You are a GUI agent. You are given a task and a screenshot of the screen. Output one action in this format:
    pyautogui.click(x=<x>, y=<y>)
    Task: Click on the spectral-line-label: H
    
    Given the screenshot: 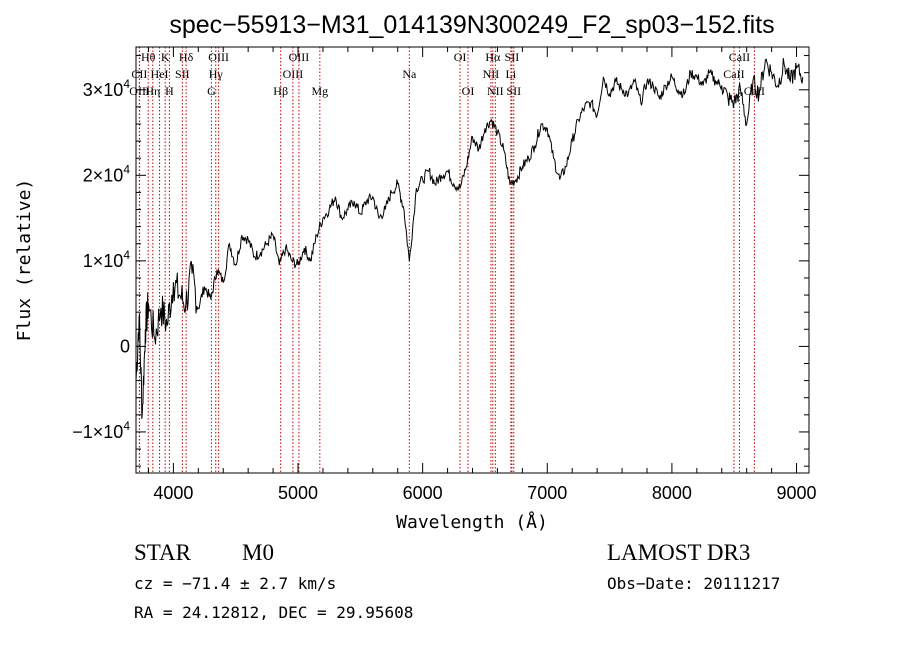 What is the action you would take?
    pyautogui.click(x=169, y=91)
    